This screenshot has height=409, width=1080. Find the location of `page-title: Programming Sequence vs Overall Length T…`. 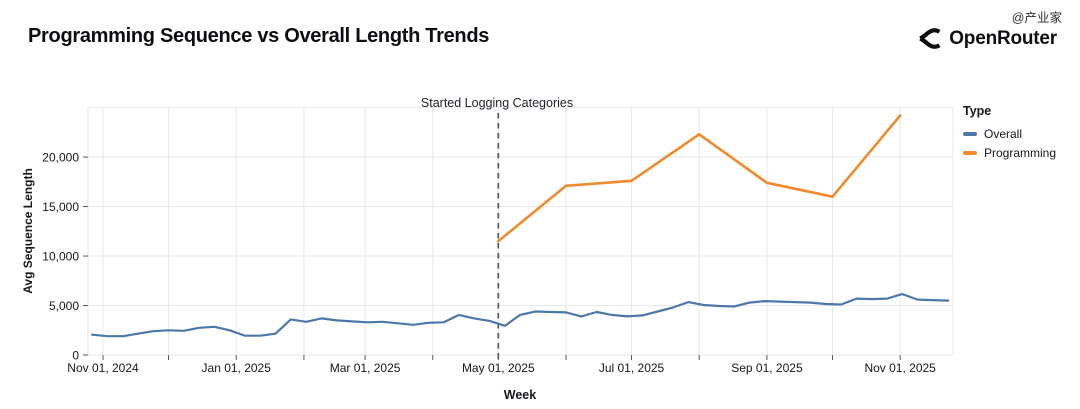

page-title: Programming Sequence vs Overall Length T… is located at coordinates (259, 36).